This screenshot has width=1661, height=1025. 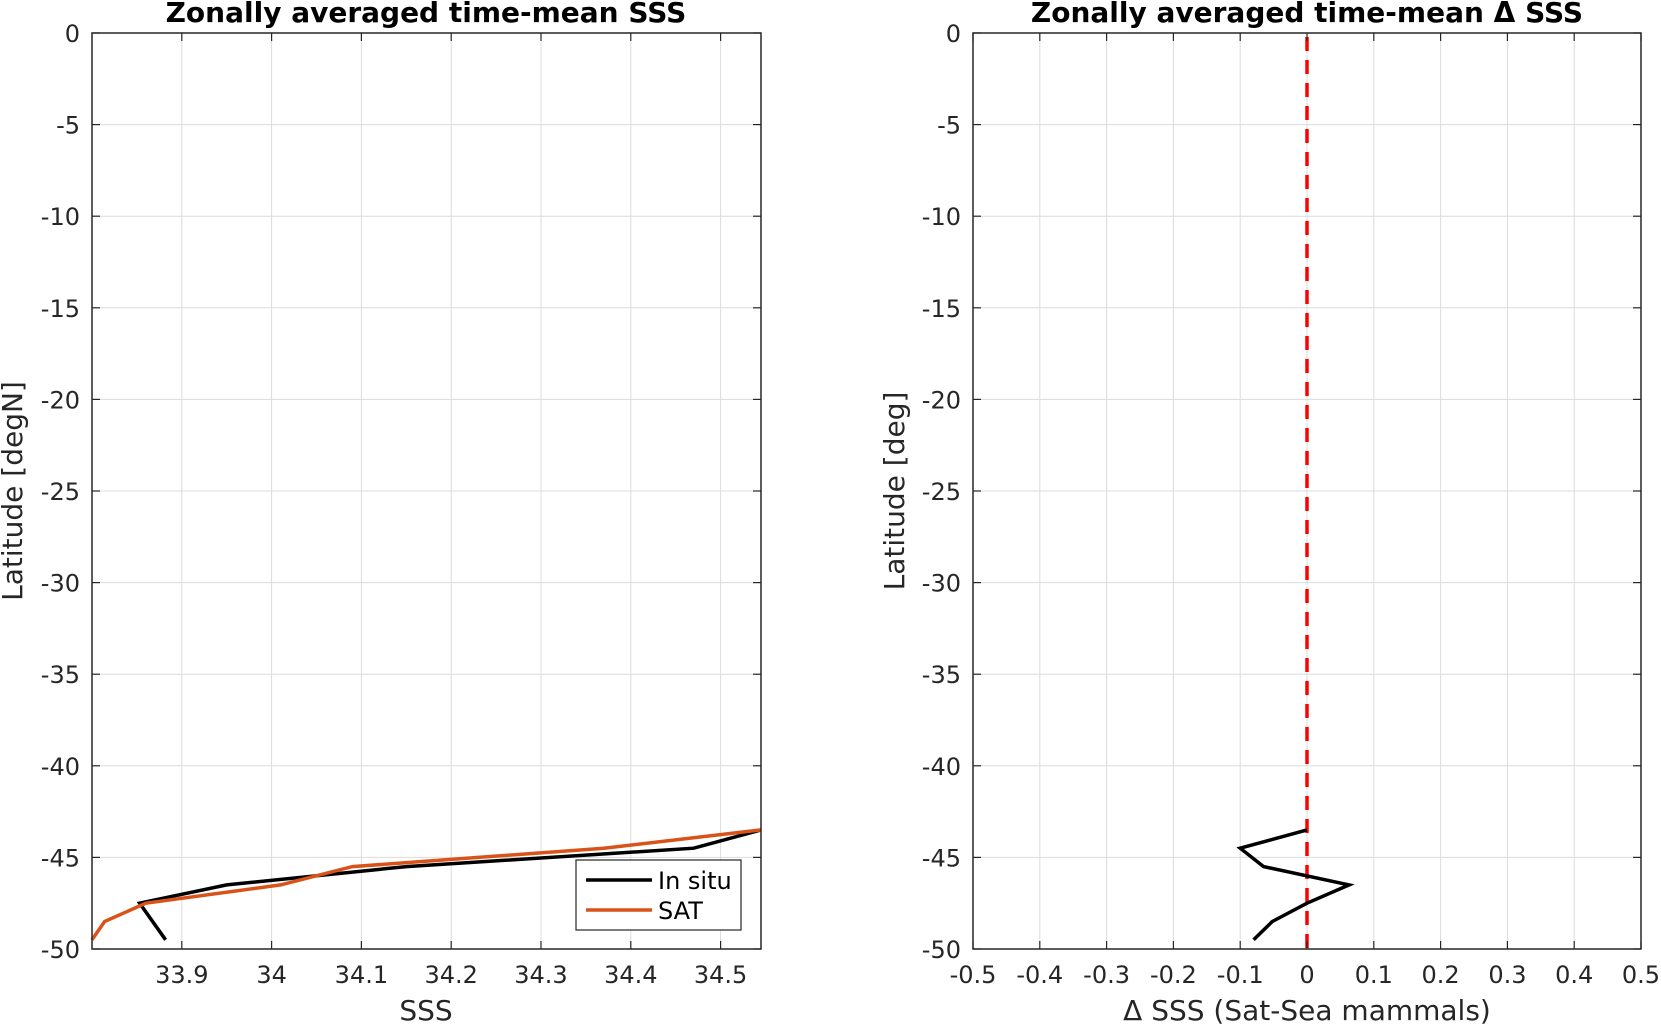 What do you see at coordinates (630, 975) in the screenshot?
I see `x-tick-label: 34.4` at bounding box center [630, 975].